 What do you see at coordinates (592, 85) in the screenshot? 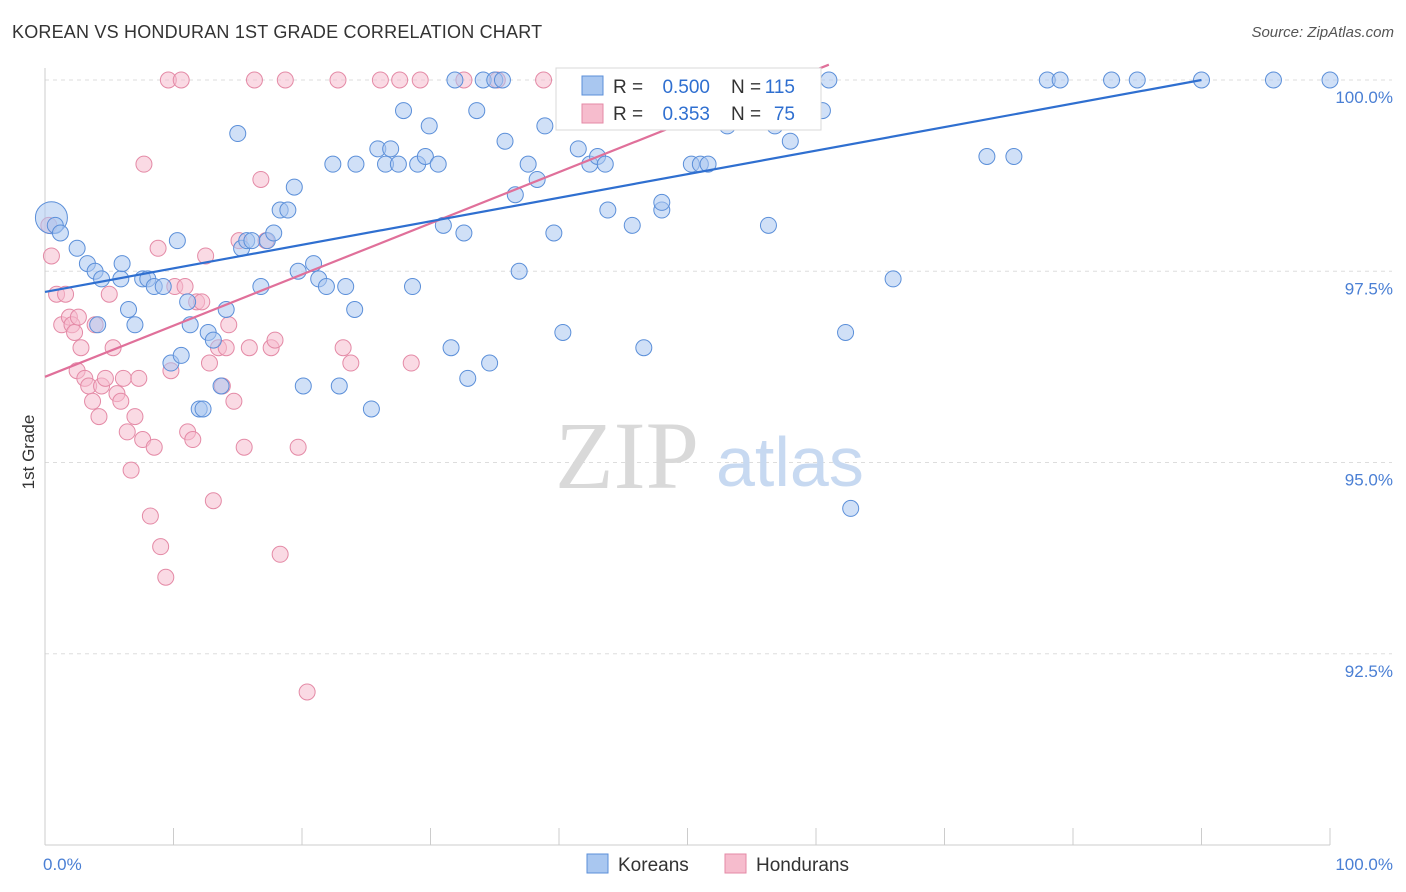
I see `stats-korean-swatch` at bounding box center [592, 85].